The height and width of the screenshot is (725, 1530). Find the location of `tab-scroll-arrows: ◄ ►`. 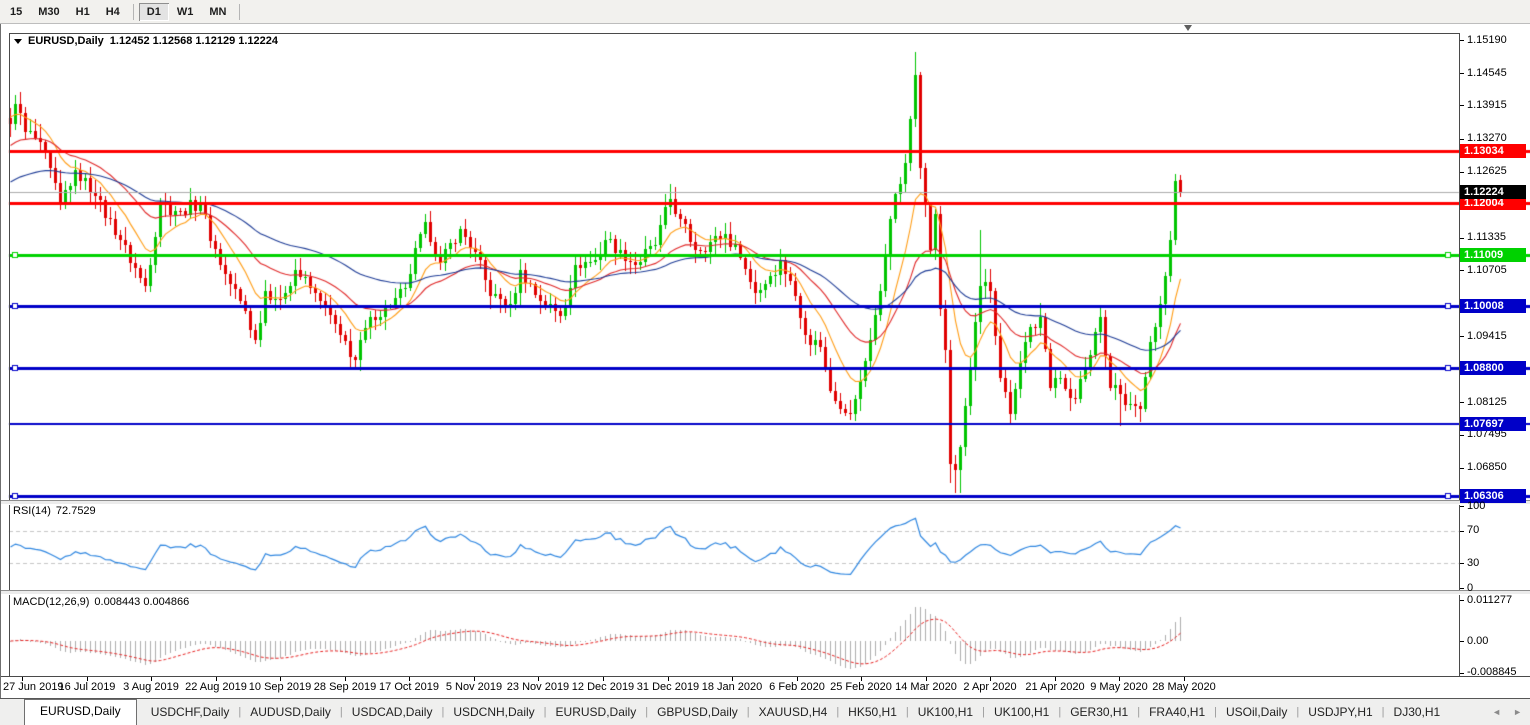

tab-scroll-arrows: ◄ ► is located at coordinates (1501, 712).